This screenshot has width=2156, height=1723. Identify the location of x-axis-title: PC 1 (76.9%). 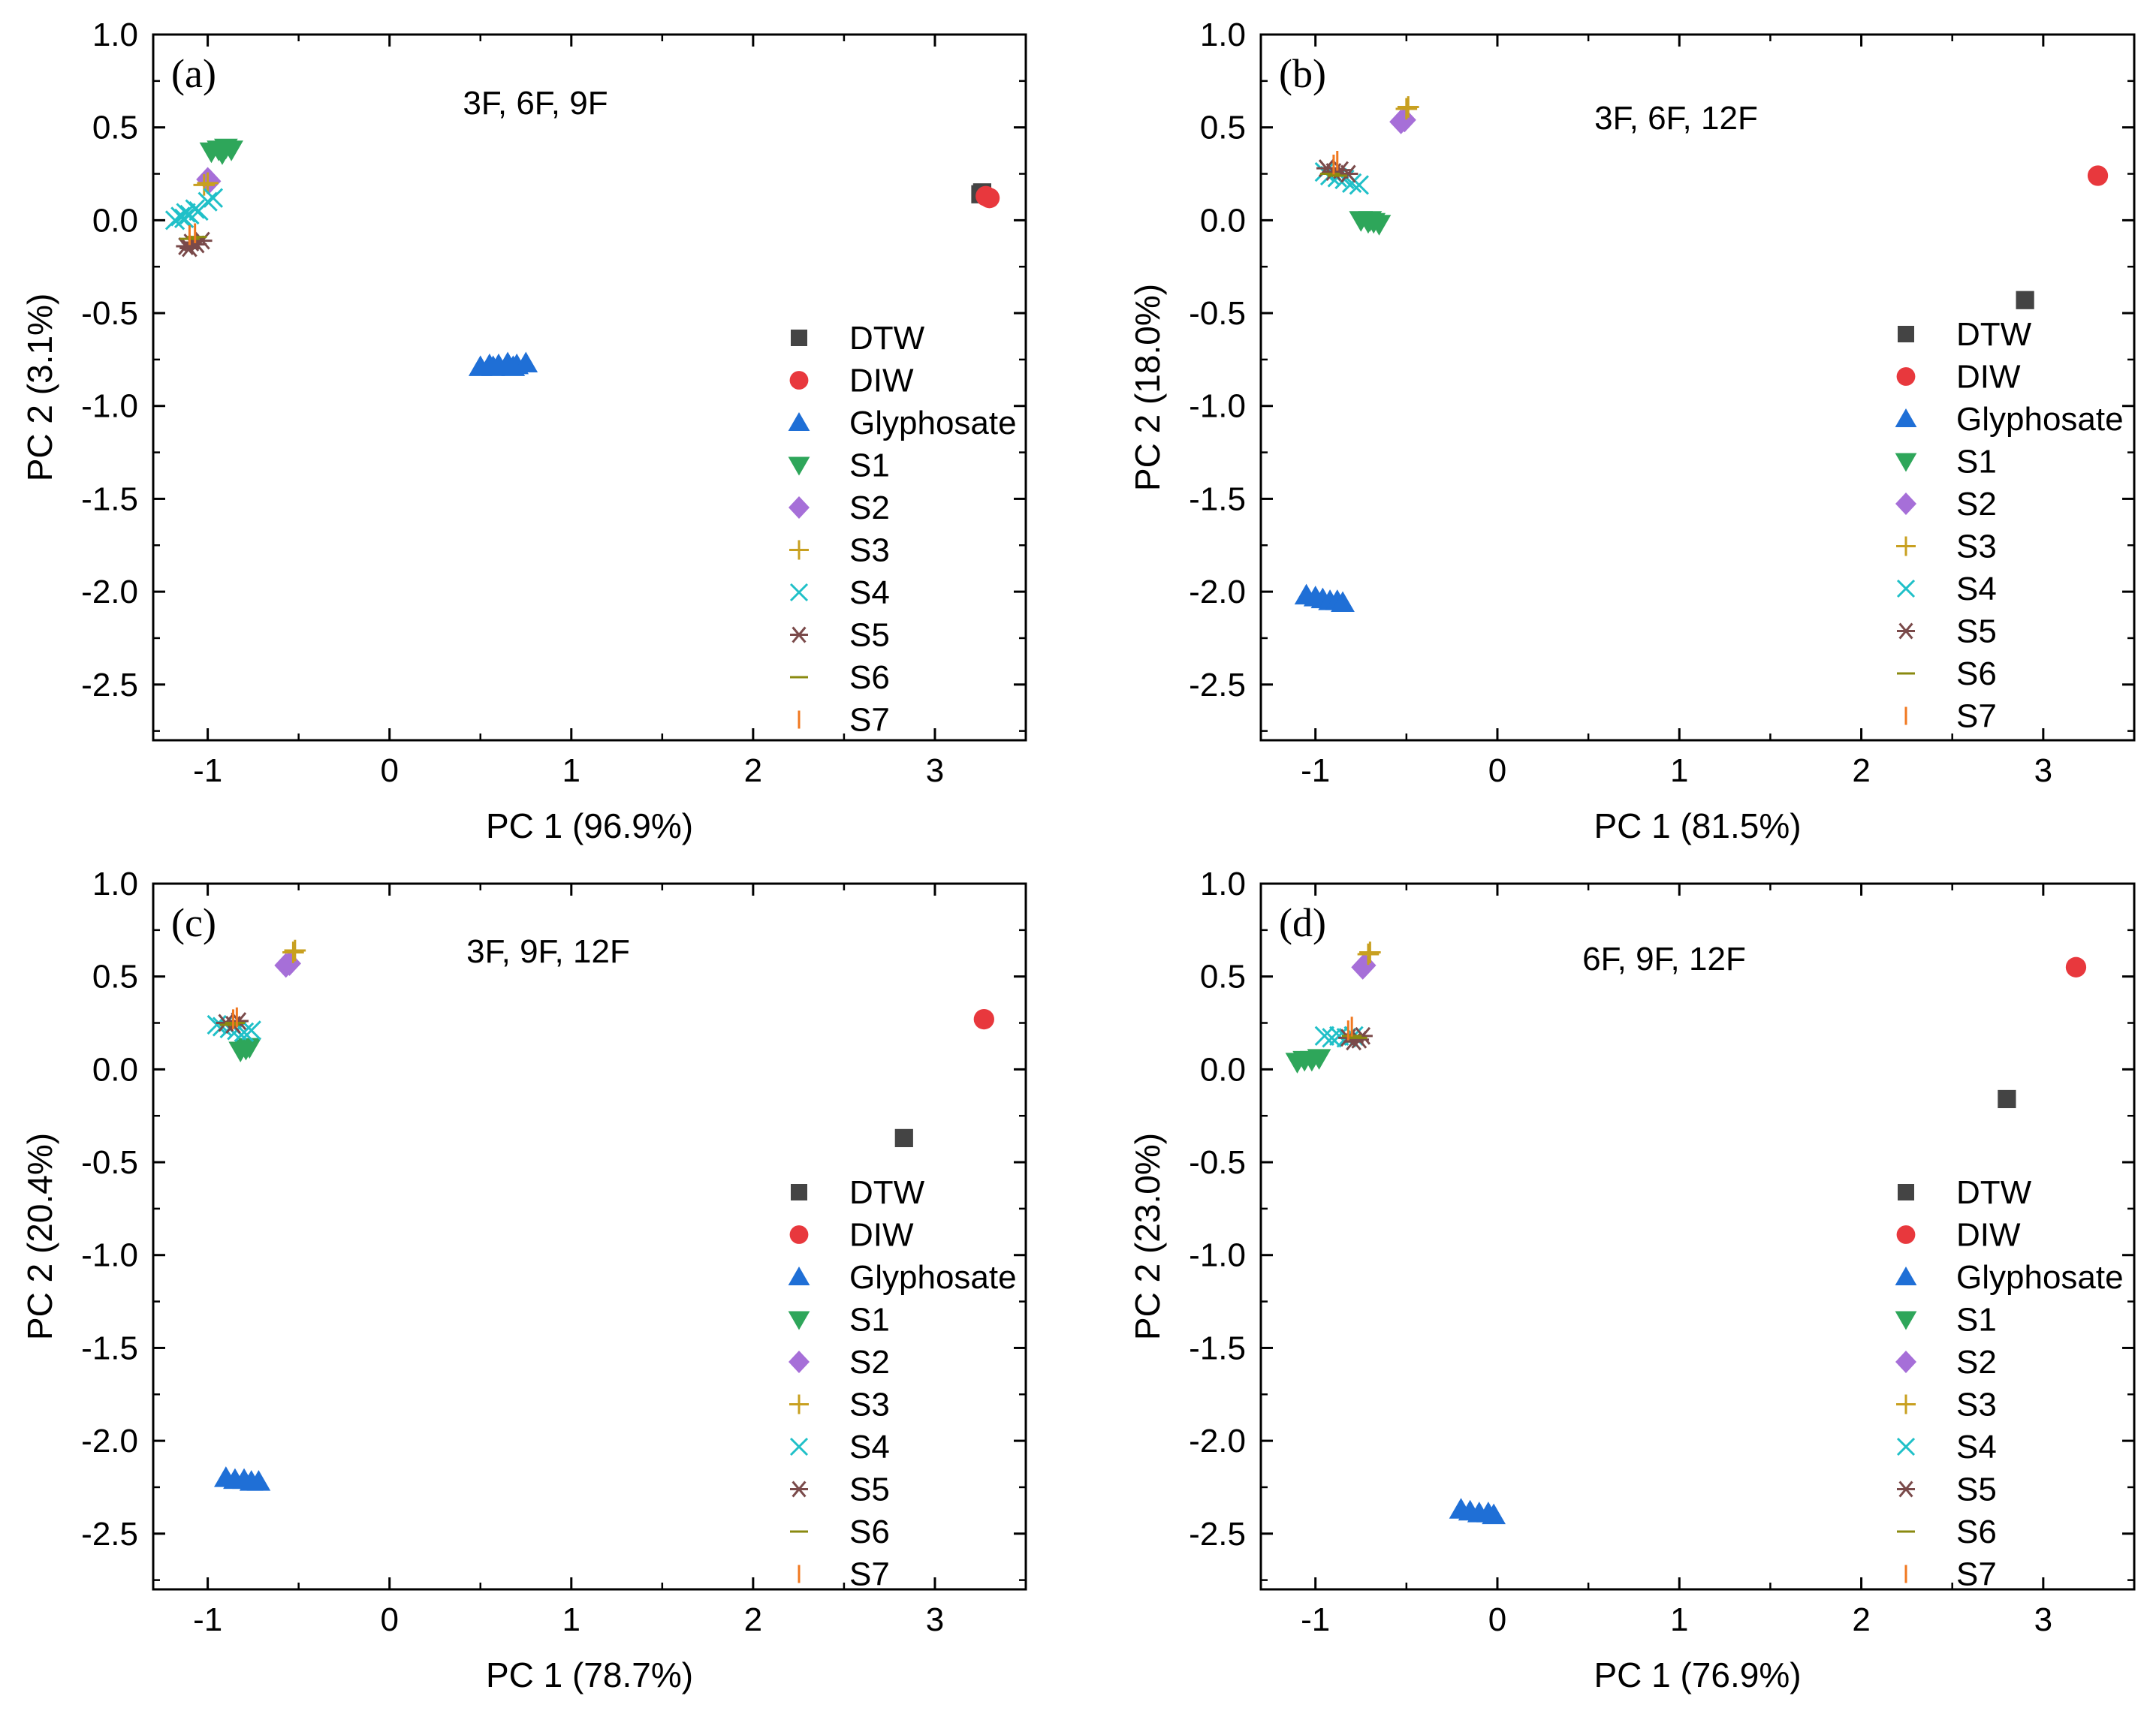
(1698, 1675).